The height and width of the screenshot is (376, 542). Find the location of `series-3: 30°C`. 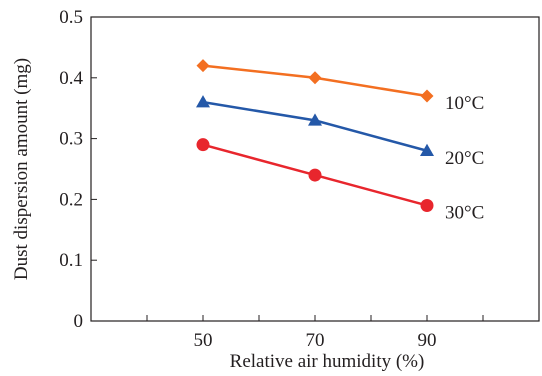

series-3: 30°C is located at coordinates (340, 180).